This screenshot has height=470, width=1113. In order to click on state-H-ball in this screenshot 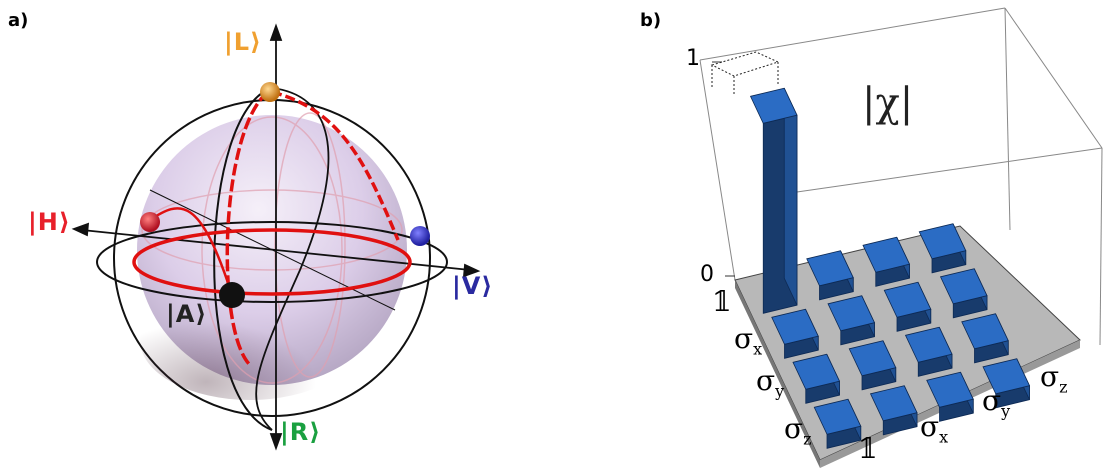, I will do `click(150, 222)`.